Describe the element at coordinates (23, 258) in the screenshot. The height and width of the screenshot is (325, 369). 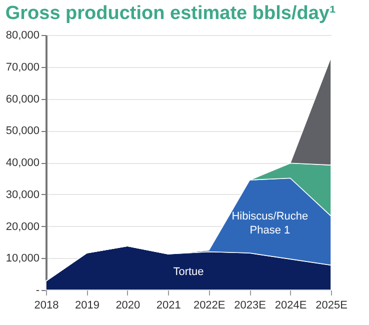
I see `y-tick-label: 10,000` at that location.